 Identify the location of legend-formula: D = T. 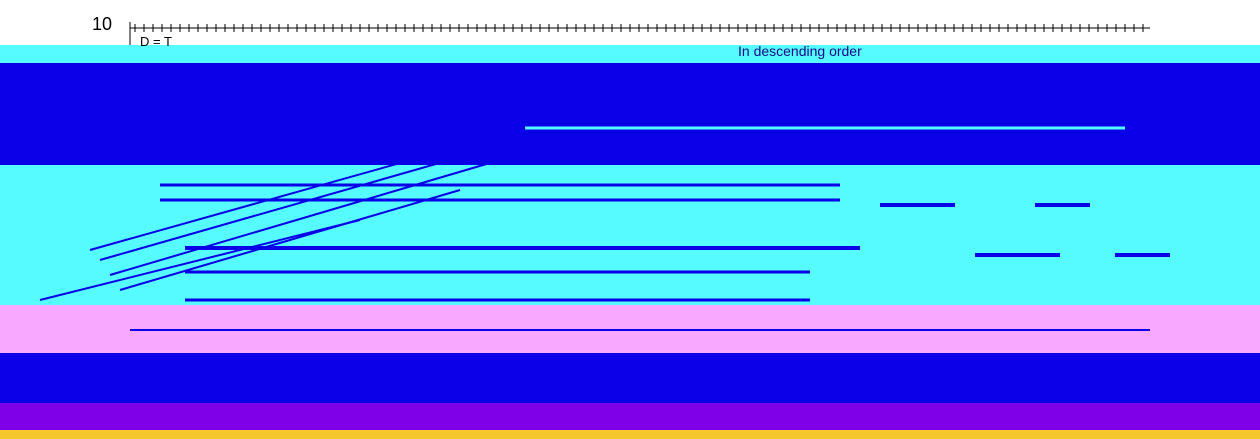
(156, 41).